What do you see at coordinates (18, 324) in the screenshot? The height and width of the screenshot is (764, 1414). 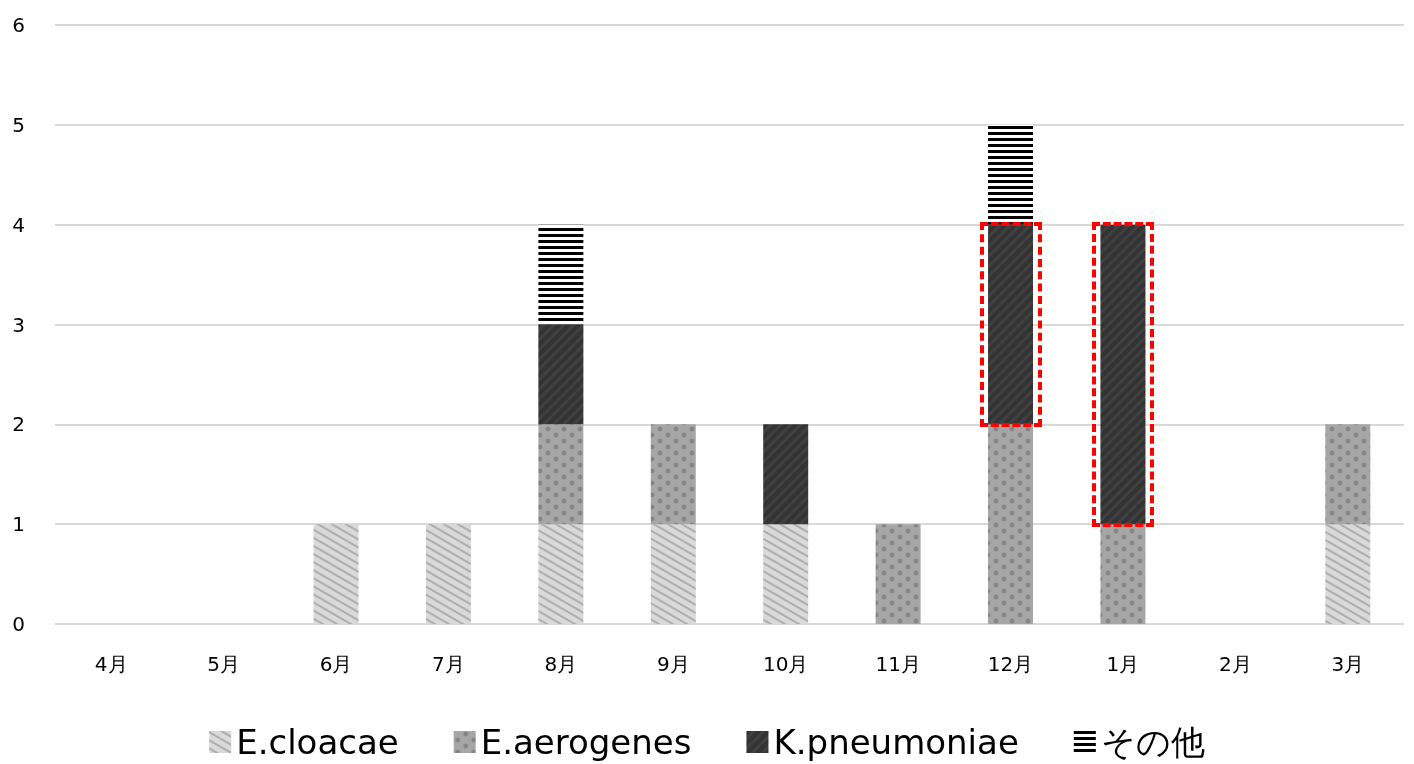 I see `y-tick-label: 3` at bounding box center [18, 324].